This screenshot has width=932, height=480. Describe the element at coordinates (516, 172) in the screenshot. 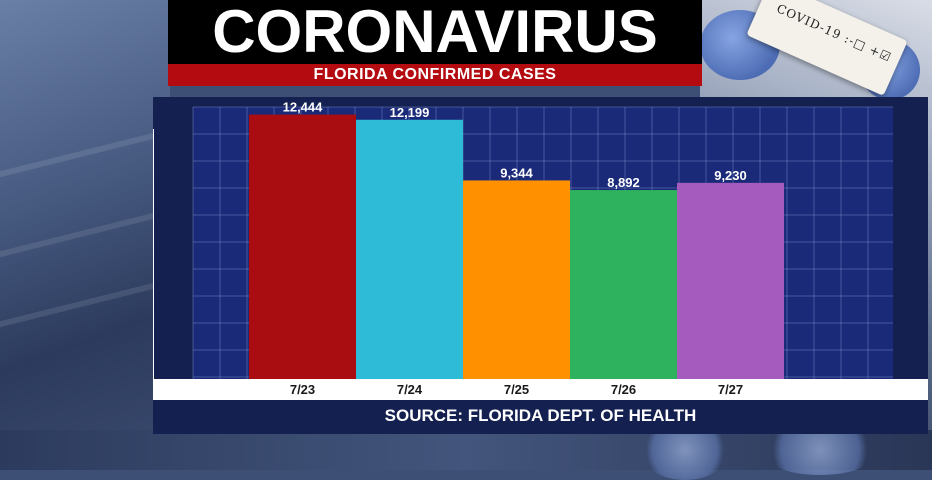

I see `data-label: 9,344` at that location.